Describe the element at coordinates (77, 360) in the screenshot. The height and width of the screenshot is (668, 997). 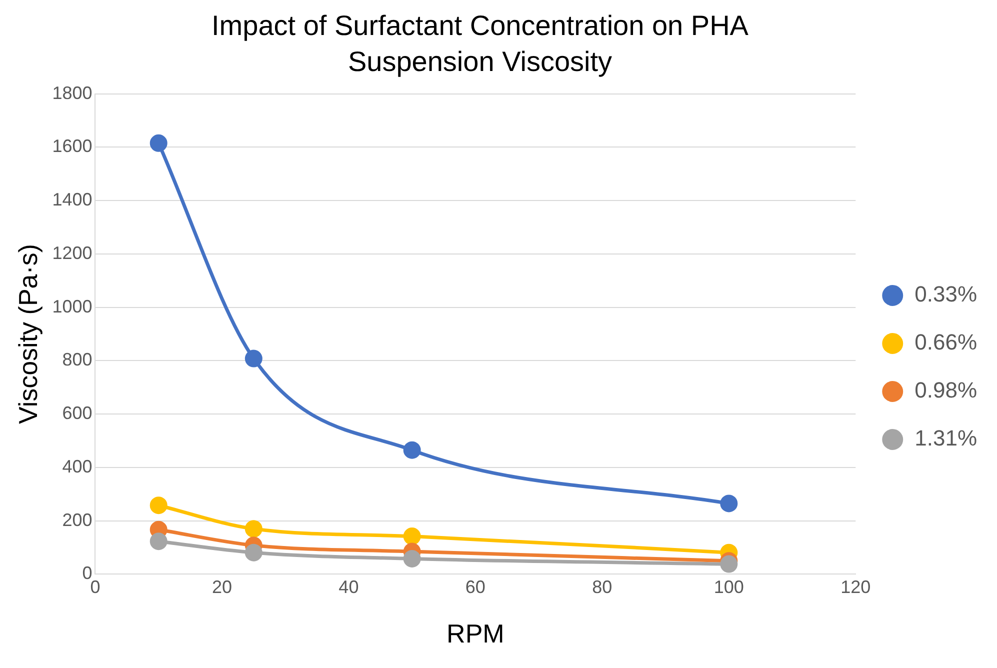
I see `y-tick-label: 800` at that location.